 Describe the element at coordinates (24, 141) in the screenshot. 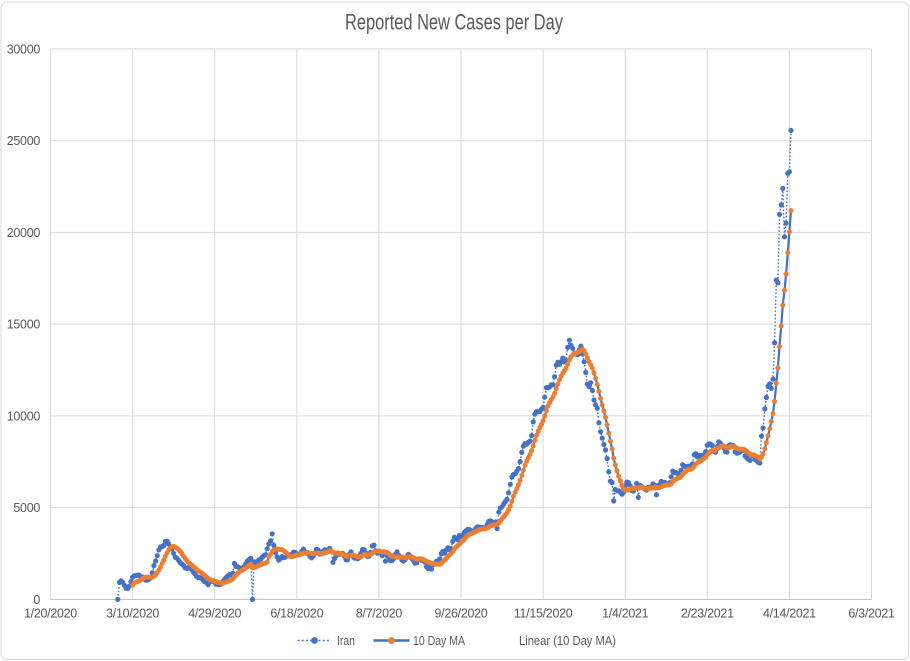

I see `svg-text: 25000` at that location.